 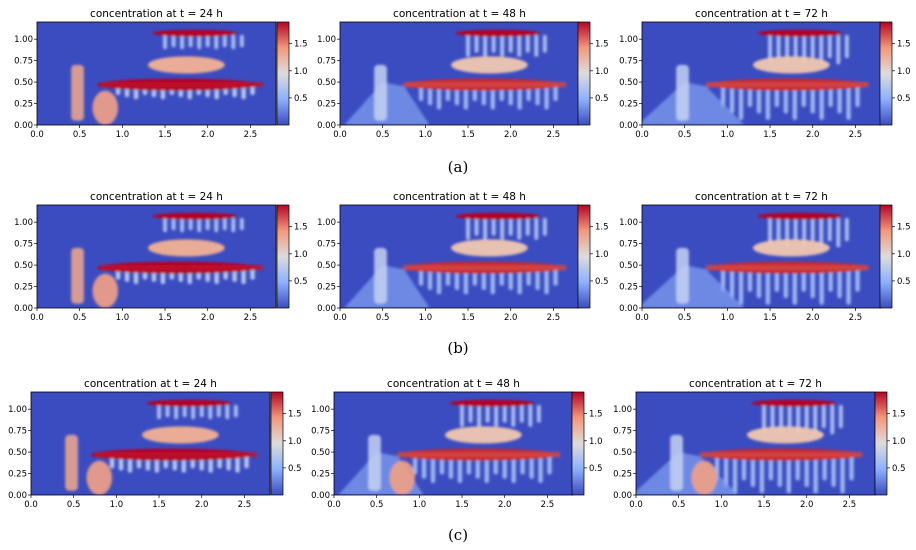 I want to click on y-tick-label: 0.75, so click(x=320, y=432).